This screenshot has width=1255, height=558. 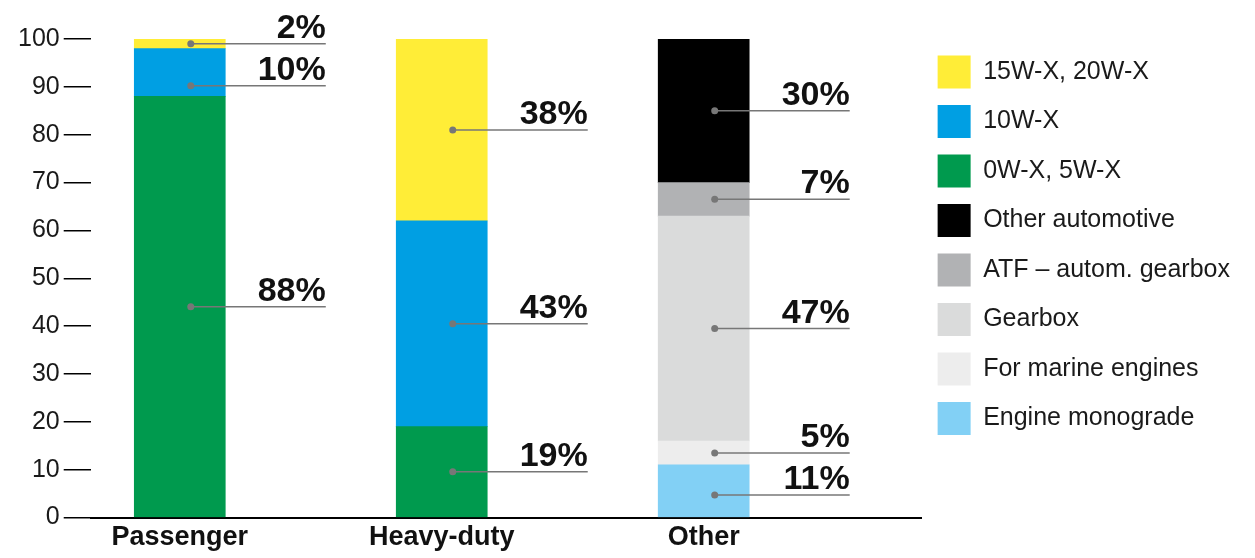 I want to click on y-tick-label: 60, so click(x=45, y=228).